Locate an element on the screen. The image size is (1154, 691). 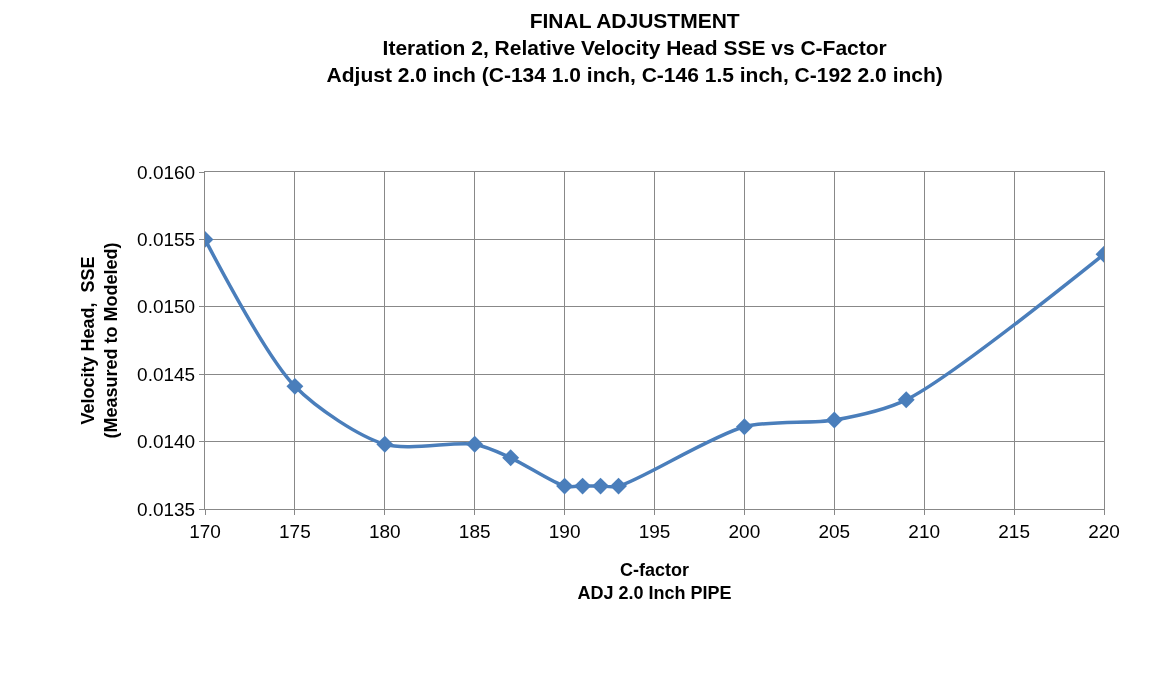
x-tick-label: 180 is located at coordinates (384, 531).